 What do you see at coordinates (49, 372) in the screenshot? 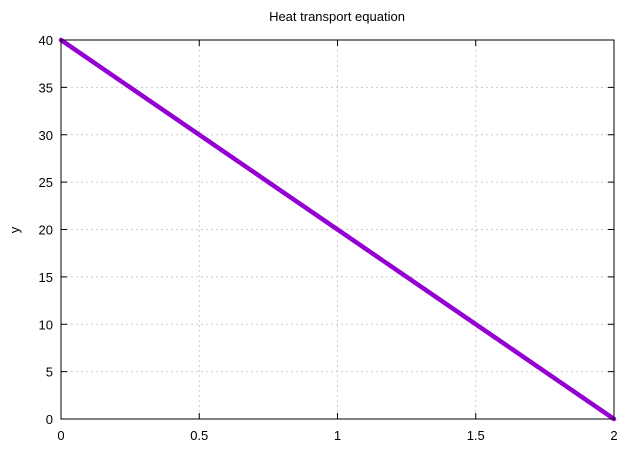
I see `y-tick-label: 5` at bounding box center [49, 372].